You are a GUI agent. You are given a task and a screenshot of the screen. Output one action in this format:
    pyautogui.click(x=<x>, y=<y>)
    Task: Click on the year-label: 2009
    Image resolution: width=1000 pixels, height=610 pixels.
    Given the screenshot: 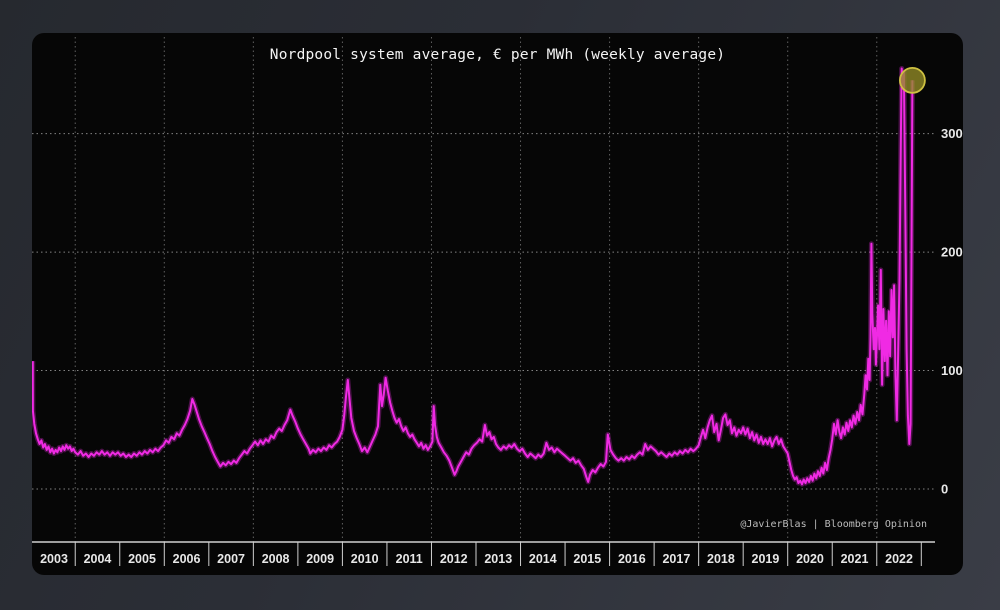 What is the action you would take?
    pyautogui.click(x=320, y=559)
    